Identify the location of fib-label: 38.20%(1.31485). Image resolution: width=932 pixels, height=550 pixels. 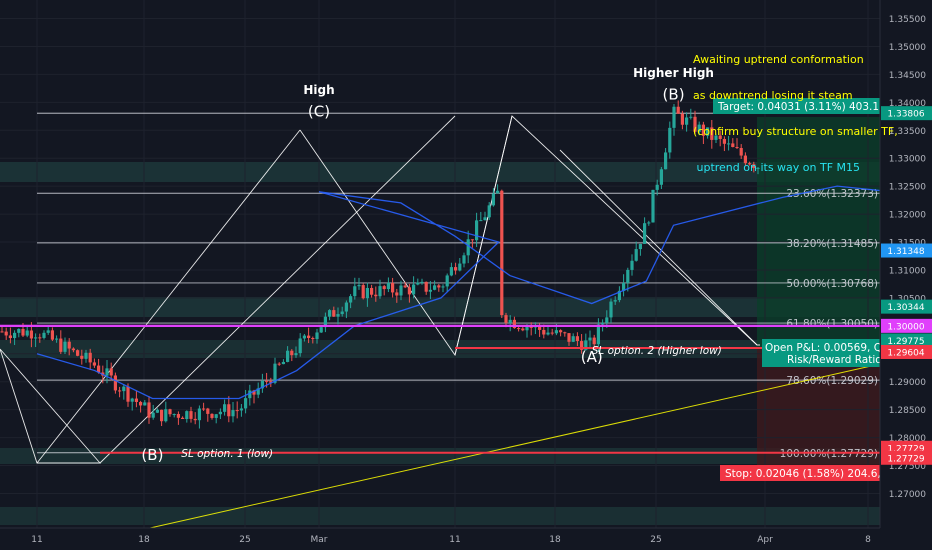
(832, 244).